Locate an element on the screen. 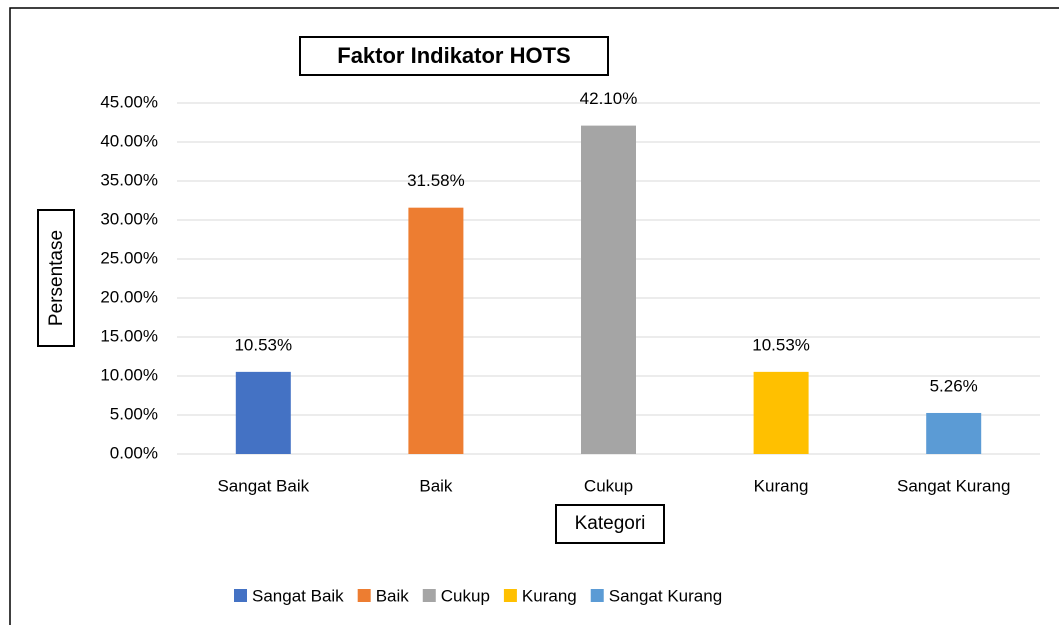 The image size is (1059, 625). y-tick-label: 35.00% is located at coordinates (129, 179).